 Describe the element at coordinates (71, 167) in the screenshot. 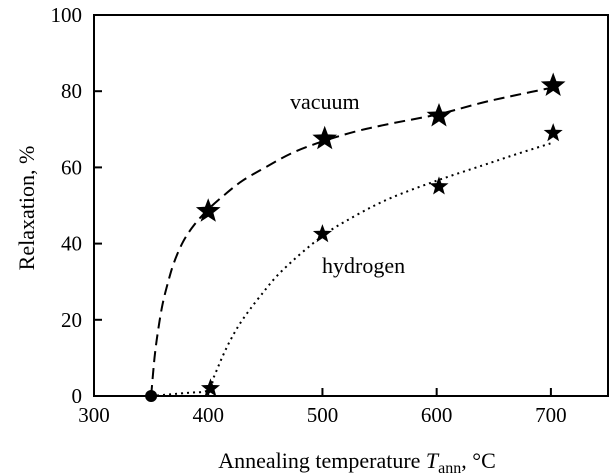

I see `y-tick-label: 60` at that location.